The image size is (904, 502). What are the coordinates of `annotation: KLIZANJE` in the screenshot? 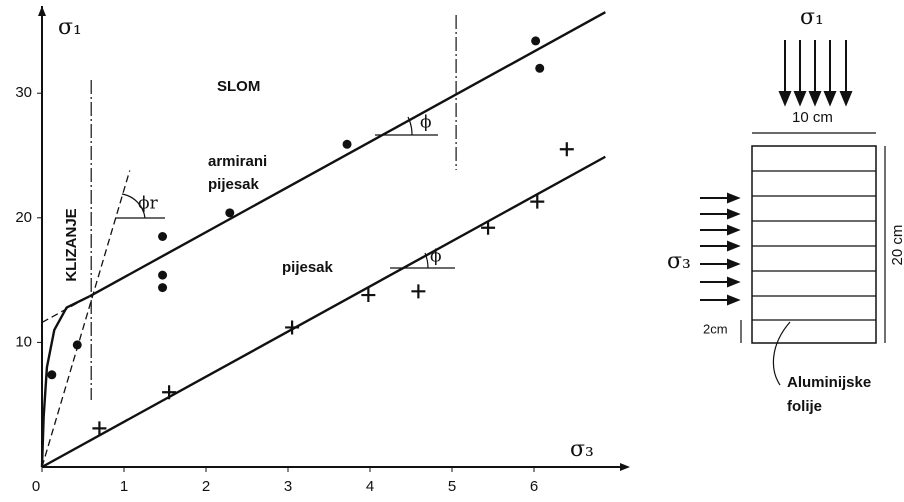 It's located at (71, 244).